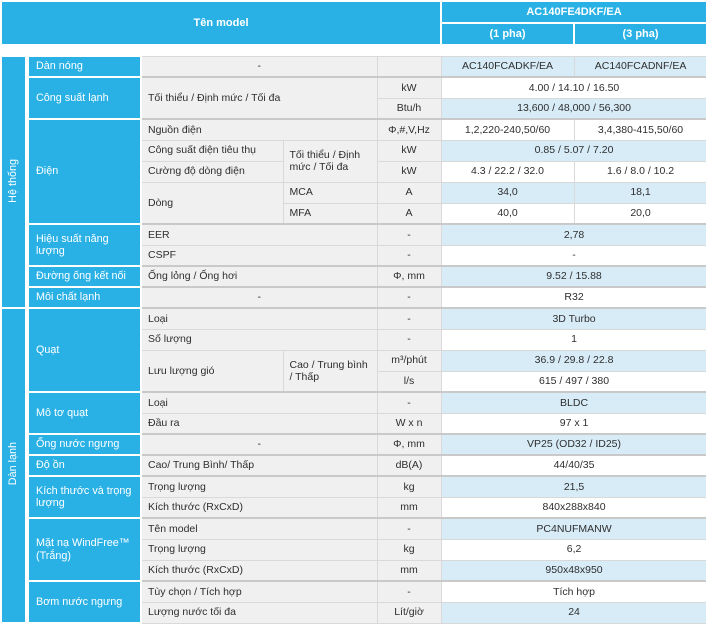 This screenshot has height=628, width=706. Describe the element at coordinates (259, 528) in the screenshot. I see `spec-label: Tên model` at that location.